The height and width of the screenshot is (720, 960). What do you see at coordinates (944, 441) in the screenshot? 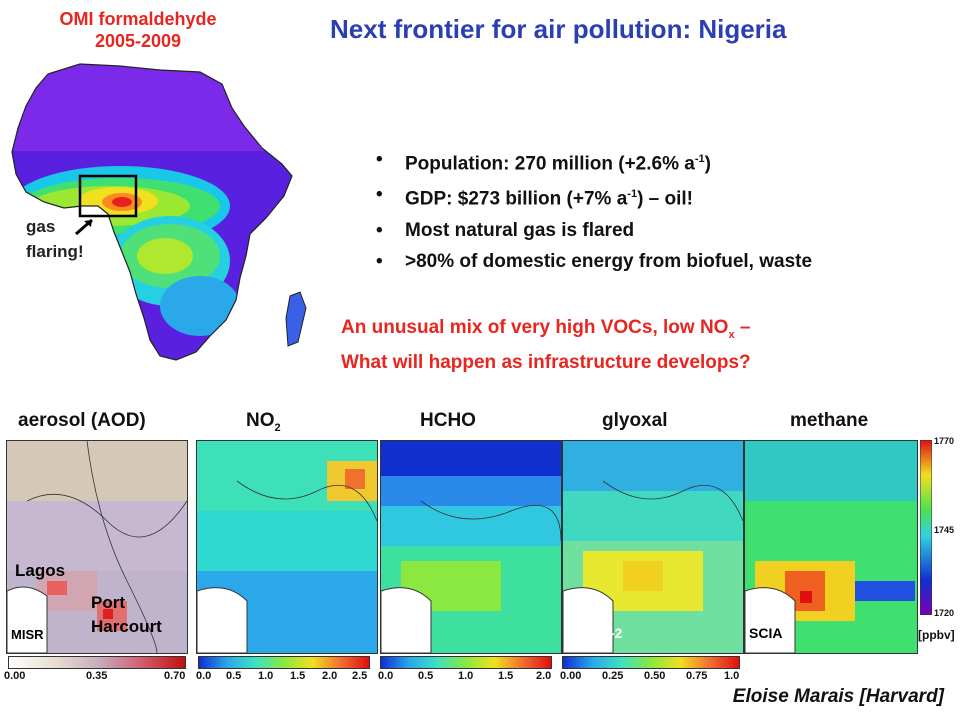
I see `methane-tick-high: 1770` at bounding box center [944, 441].